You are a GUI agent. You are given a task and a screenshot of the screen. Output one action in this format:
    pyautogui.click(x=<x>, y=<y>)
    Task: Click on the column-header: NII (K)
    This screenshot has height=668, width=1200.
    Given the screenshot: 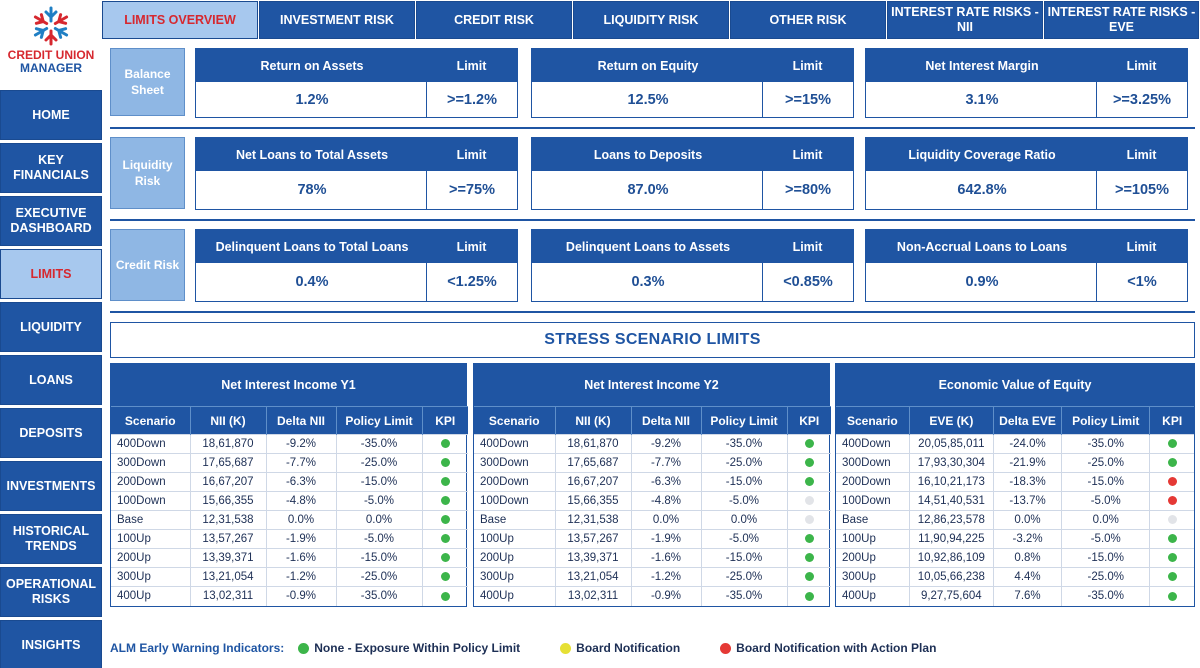 What is the action you would take?
    pyautogui.click(x=592, y=420)
    